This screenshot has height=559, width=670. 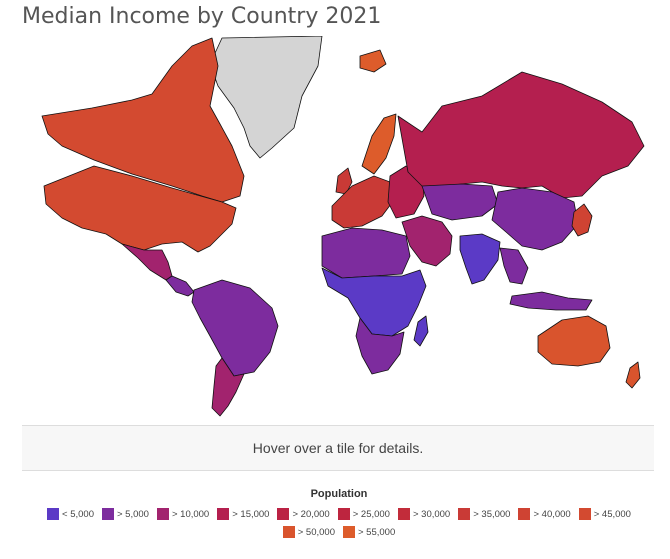 I want to click on legend-item: > 55,000, so click(x=369, y=532).